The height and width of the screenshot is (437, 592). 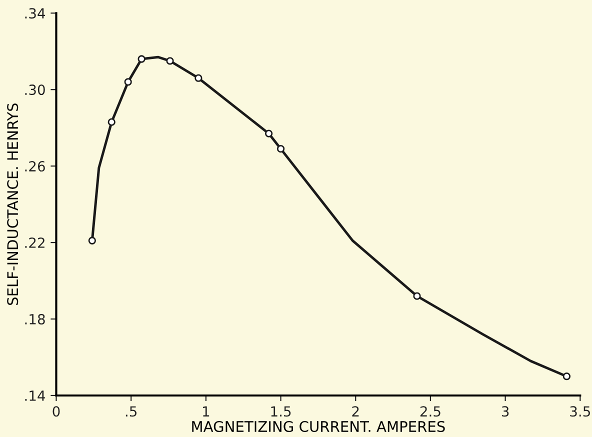 What do you see at coordinates (56, 411) in the screenshot?
I see `x-tick-label: 0` at bounding box center [56, 411].